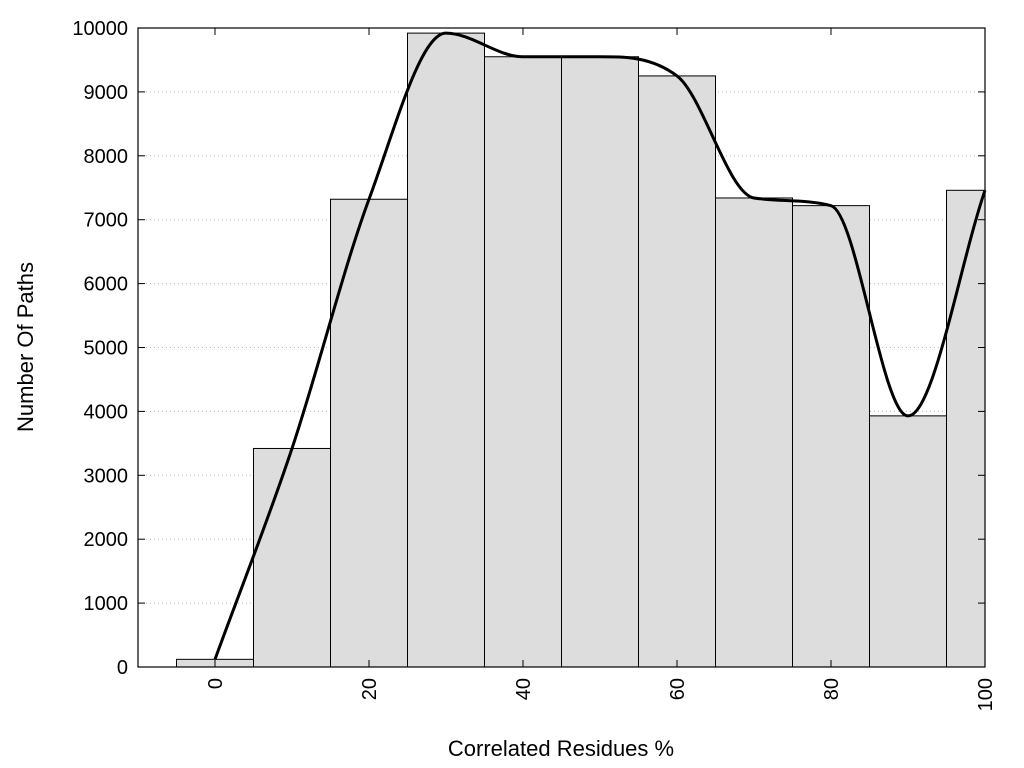  I want to click on x-tick-label: 60, so click(678, 689).